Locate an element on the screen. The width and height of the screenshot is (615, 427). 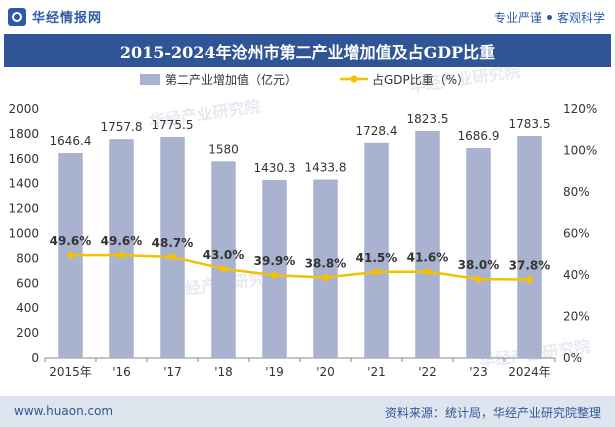
y-left-tick-label: 600 is located at coordinates (27, 283).